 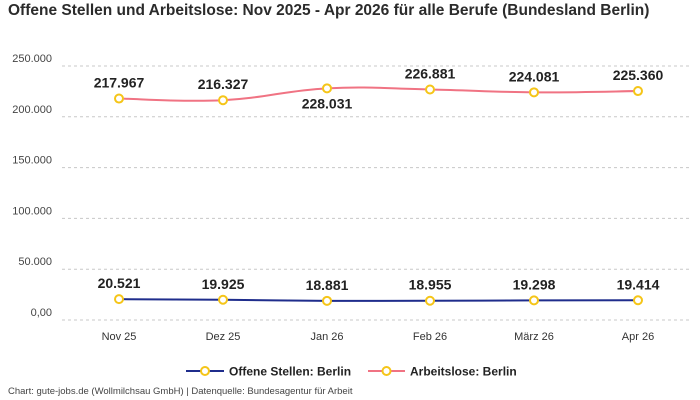 What do you see at coordinates (32, 110) in the screenshot?
I see `y-tick-label: 200.000` at bounding box center [32, 110].